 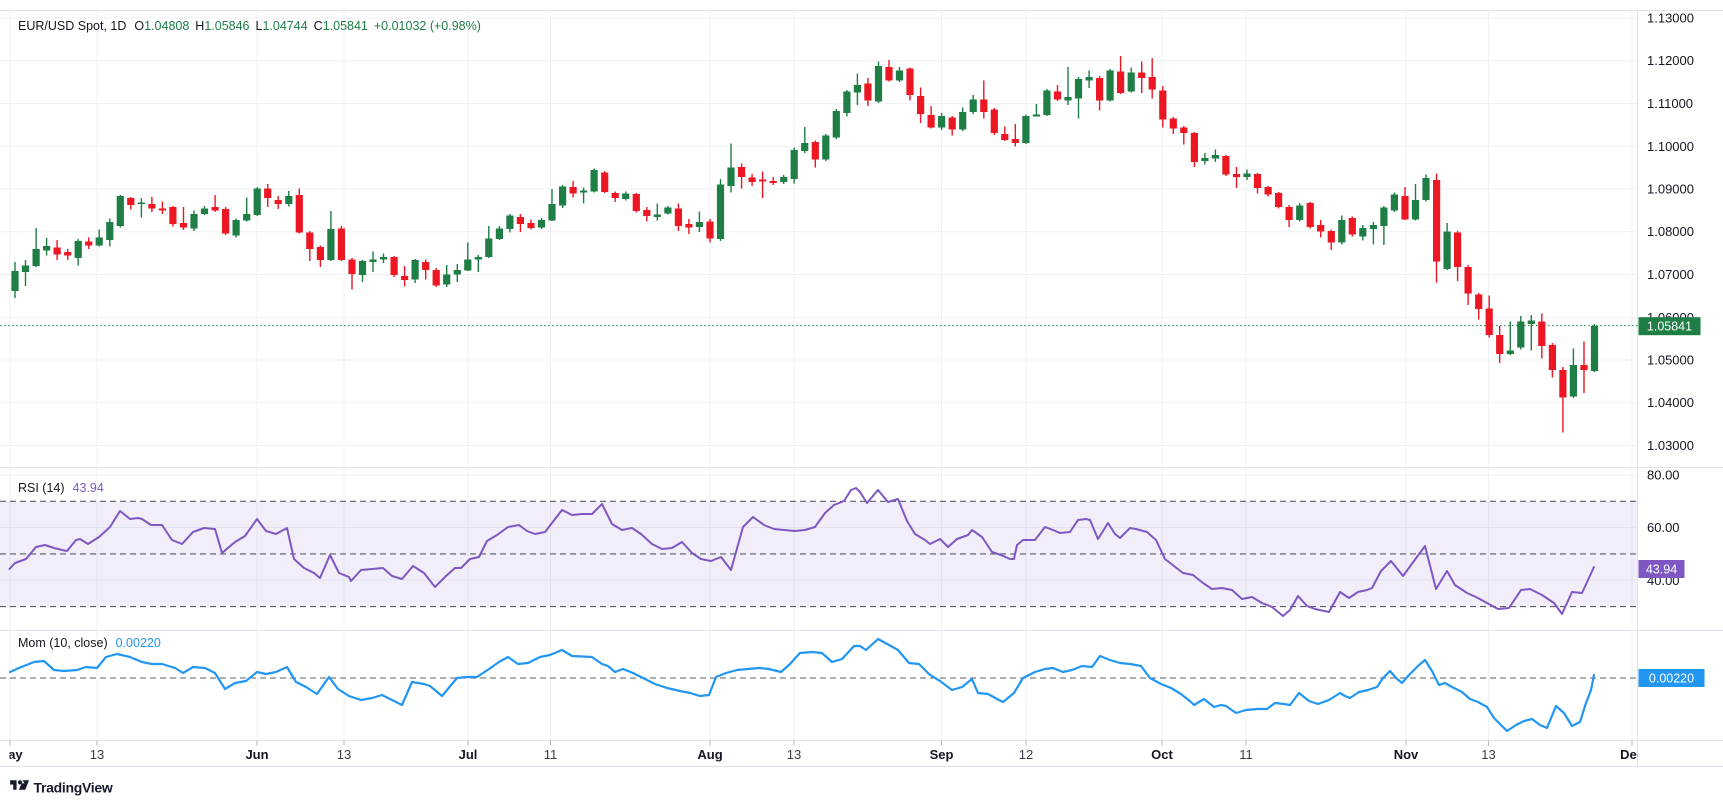 I want to click on svg-text: 1.08000, so click(x=1670, y=231).